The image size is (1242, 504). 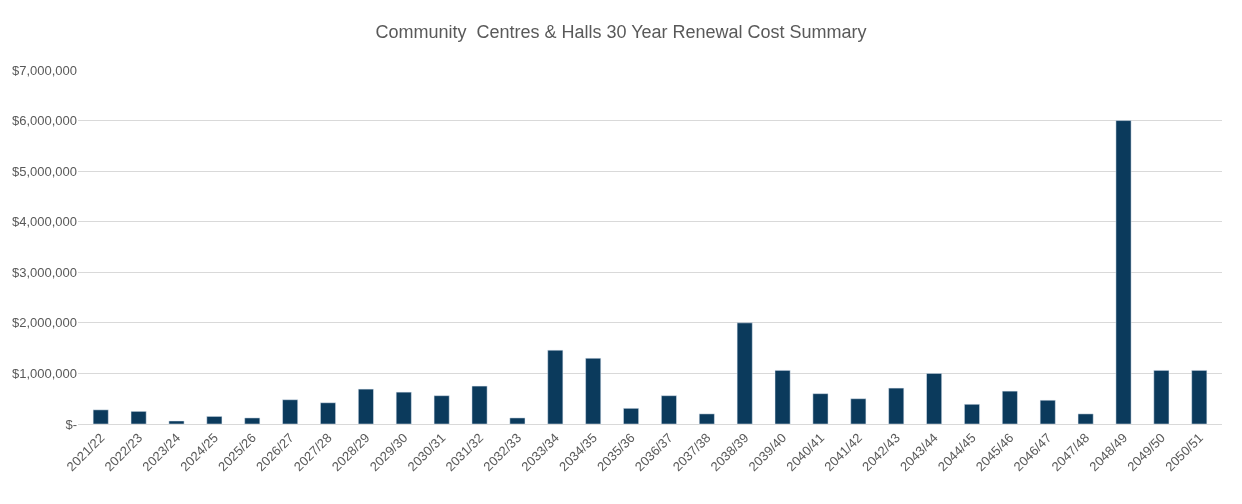 What do you see at coordinates (44, 373) in the screenshot?
I see `y-tick-label: $1,000,000` at bounding box center [44, 373].